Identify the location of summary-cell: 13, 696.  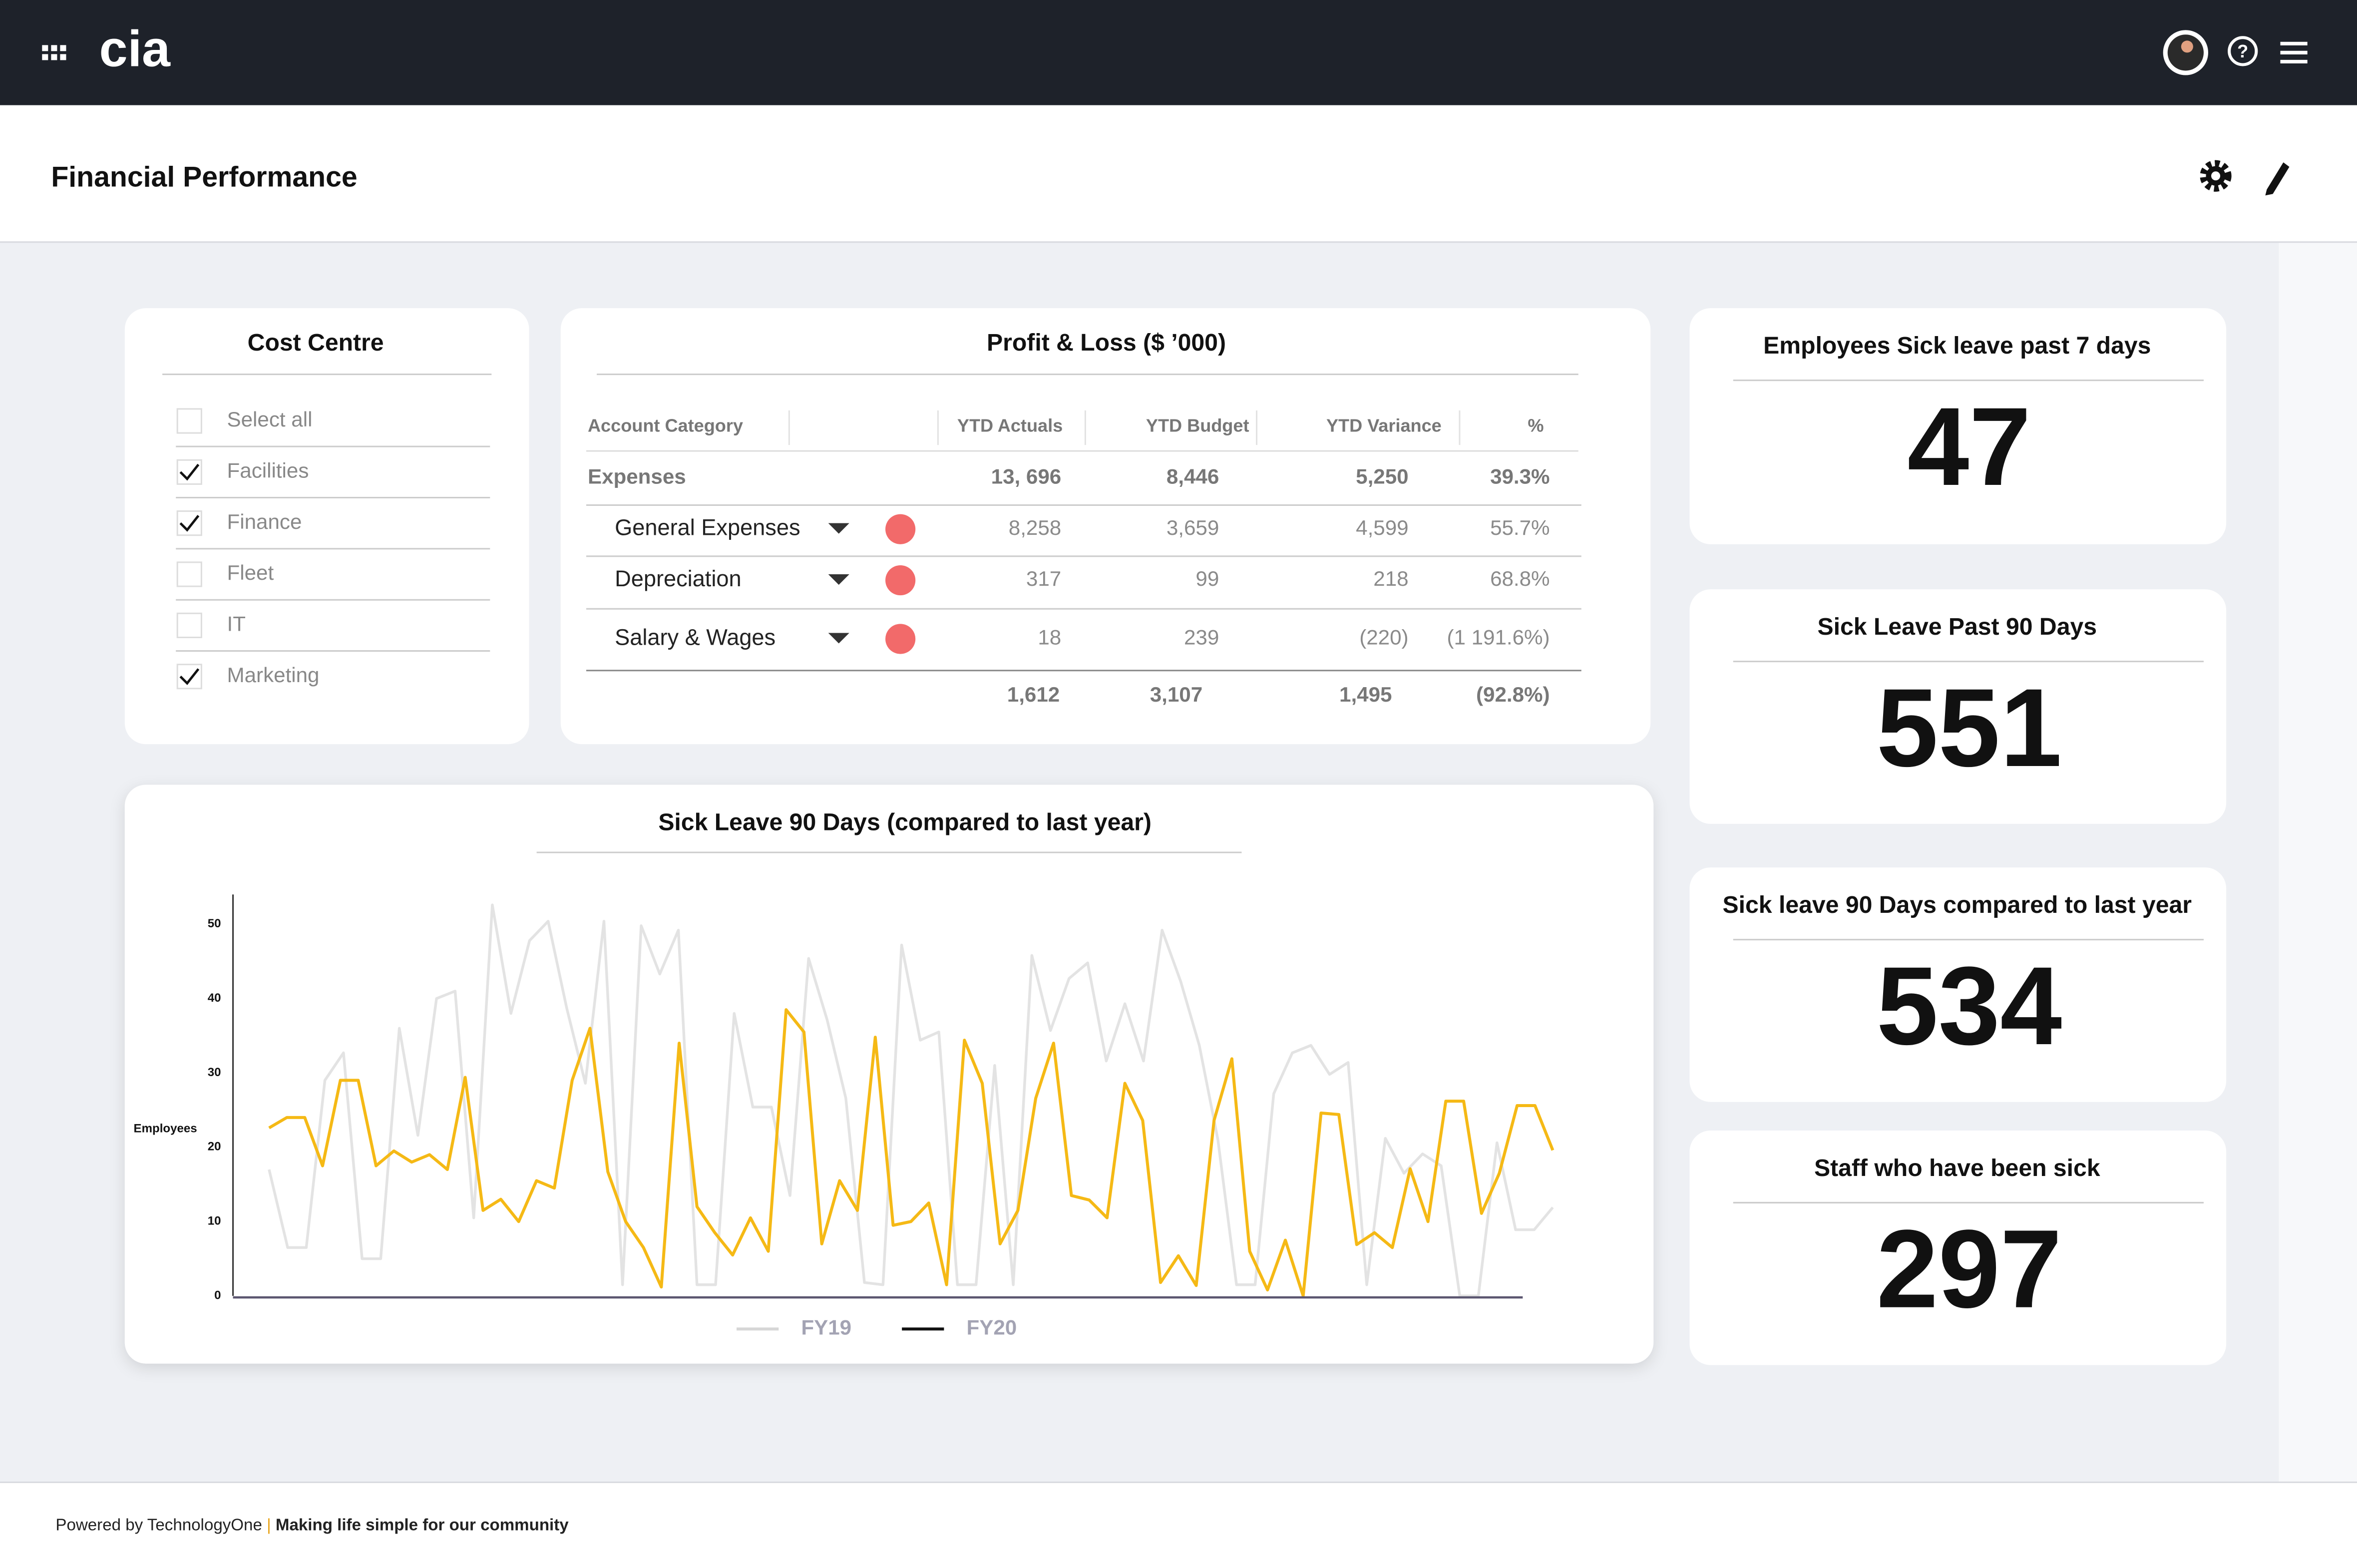
(1026, 476).